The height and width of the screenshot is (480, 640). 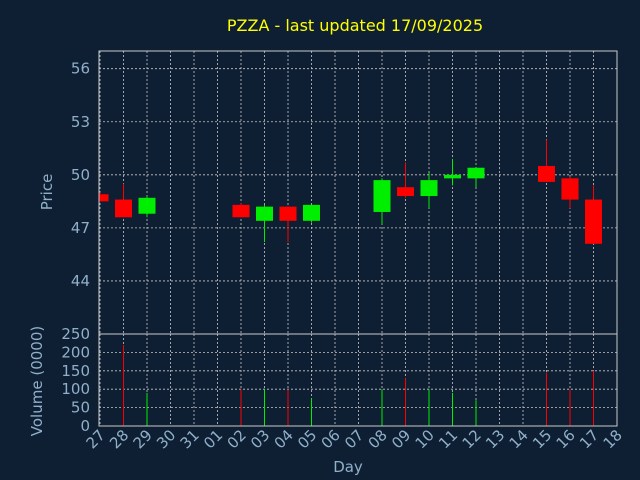 What do you see at coordinates (348, 467) in the screenshot?
I see `x-axis-label: Day` at bounding box center [348, 467].